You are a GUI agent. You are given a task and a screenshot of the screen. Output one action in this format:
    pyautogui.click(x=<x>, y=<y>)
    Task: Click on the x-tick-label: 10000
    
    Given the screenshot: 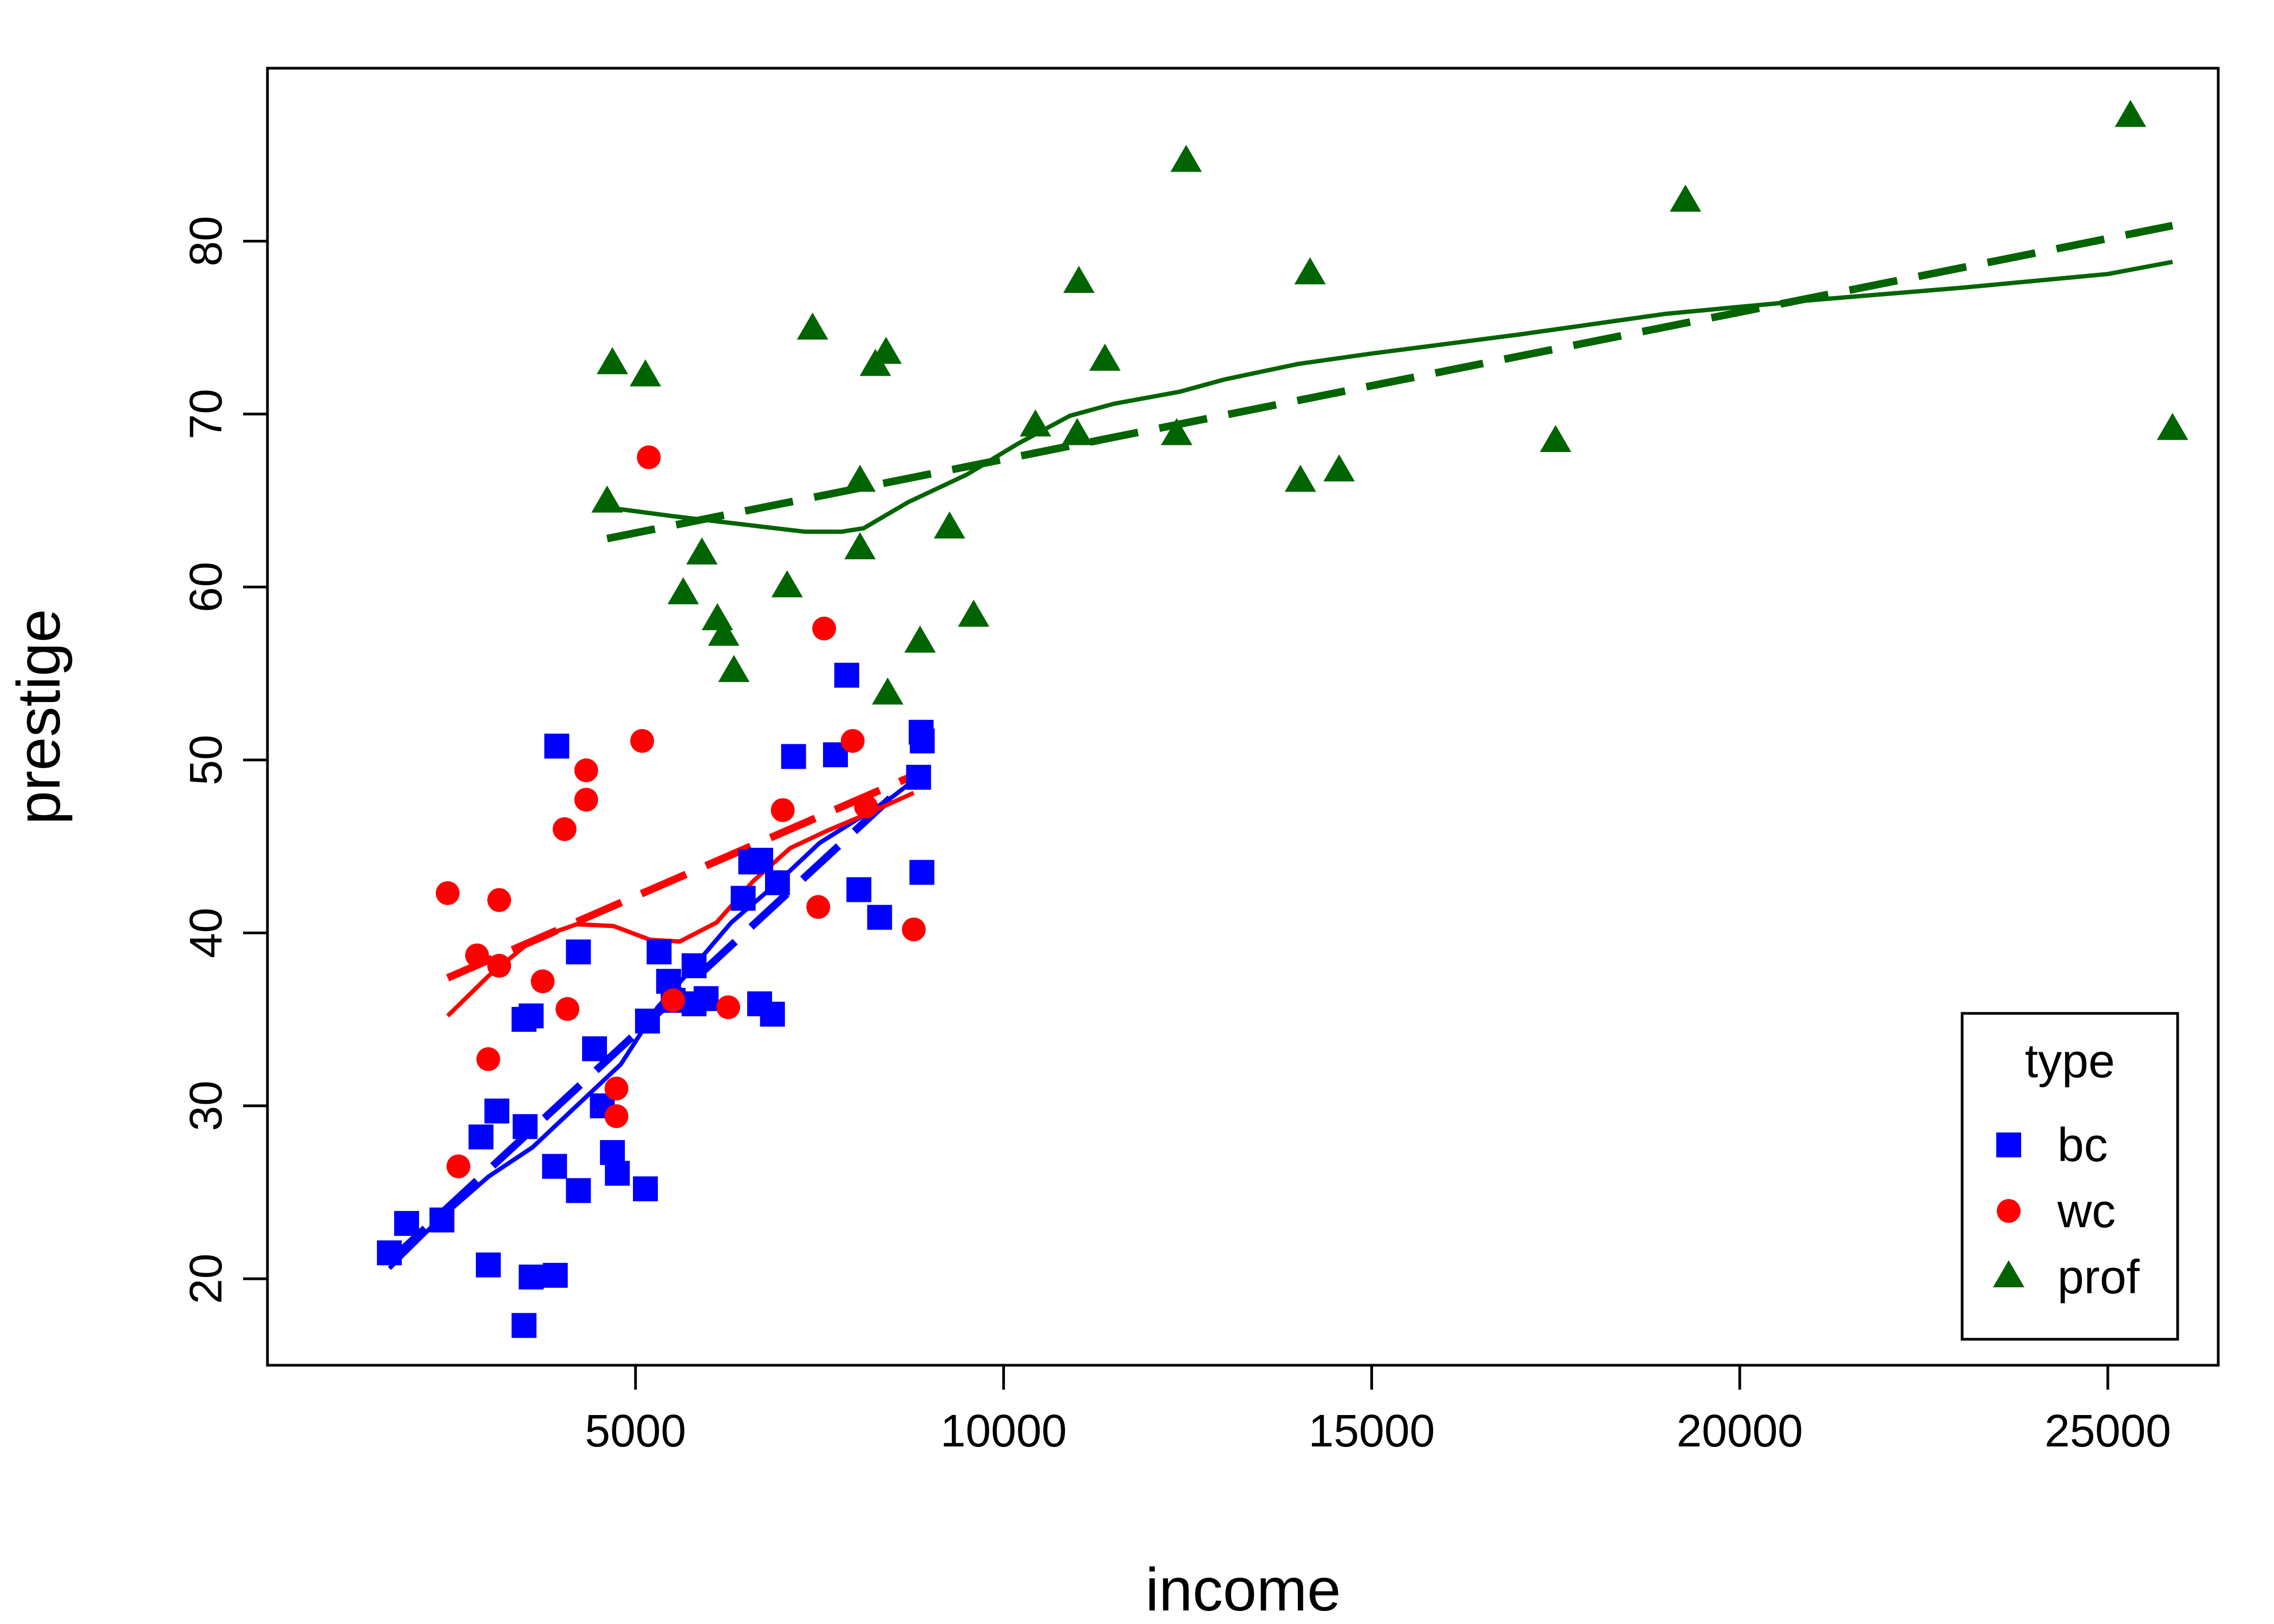 What is the action you would take?
    pyautogui.click(x=1004, y=1431)
    